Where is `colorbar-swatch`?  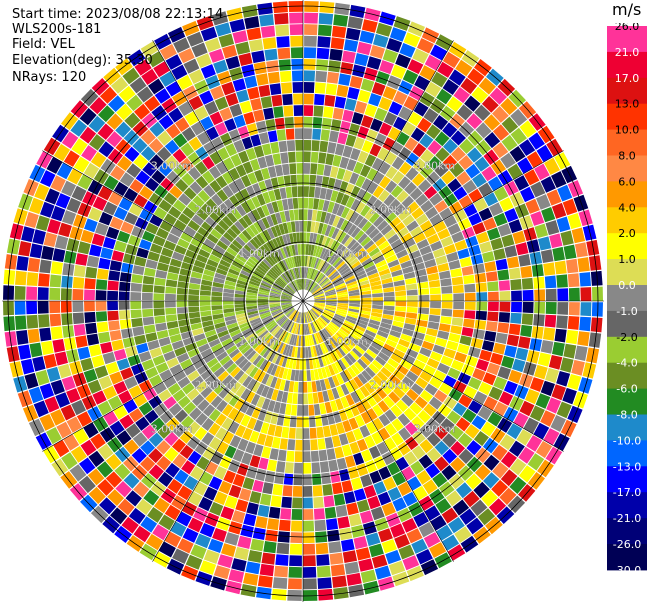 colorbar-swatch is located at coordinates (627, 401).